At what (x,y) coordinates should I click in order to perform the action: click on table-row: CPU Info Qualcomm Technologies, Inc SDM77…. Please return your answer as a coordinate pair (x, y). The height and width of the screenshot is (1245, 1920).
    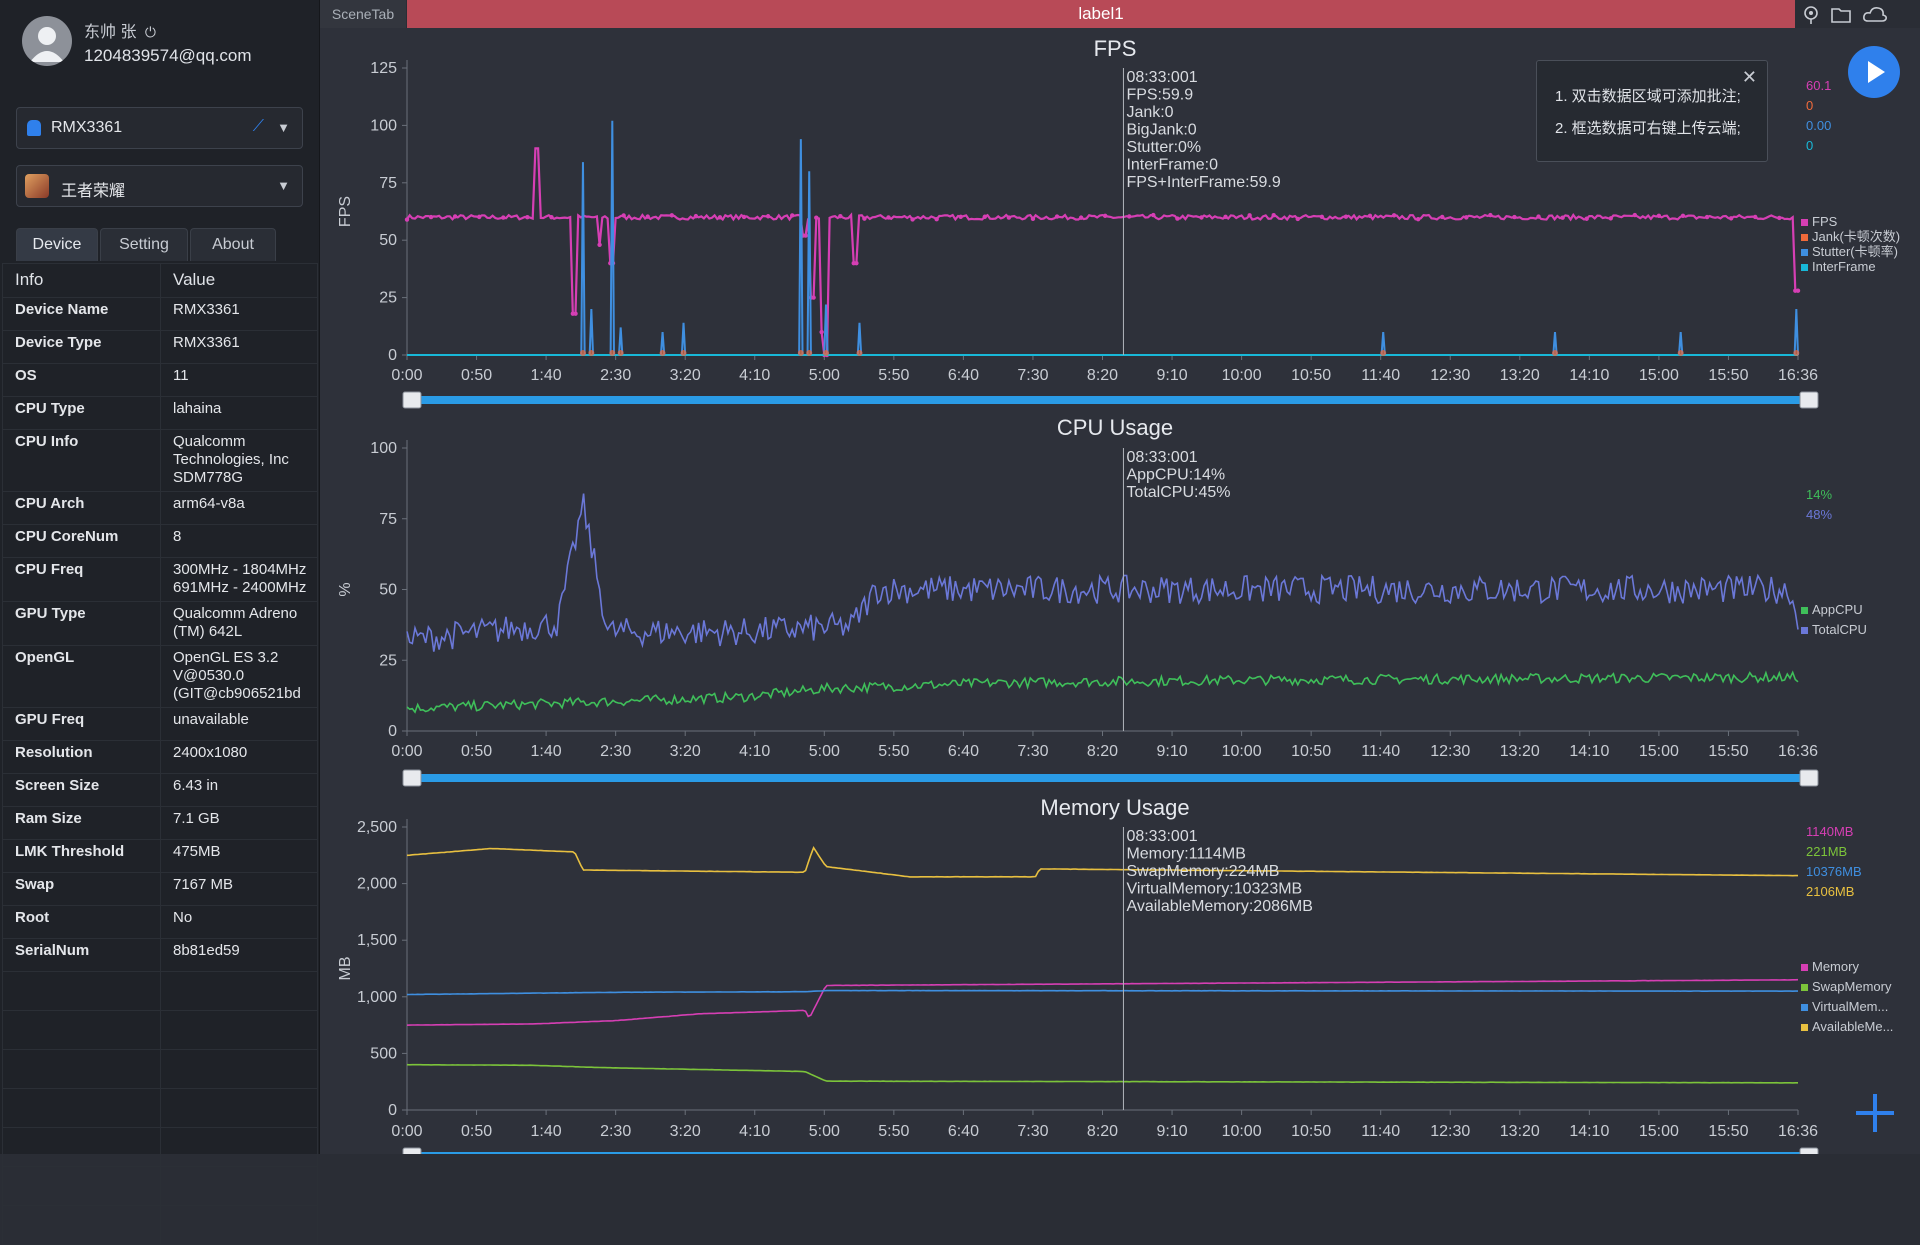
    Looking at the image, I should click on (160, 460).